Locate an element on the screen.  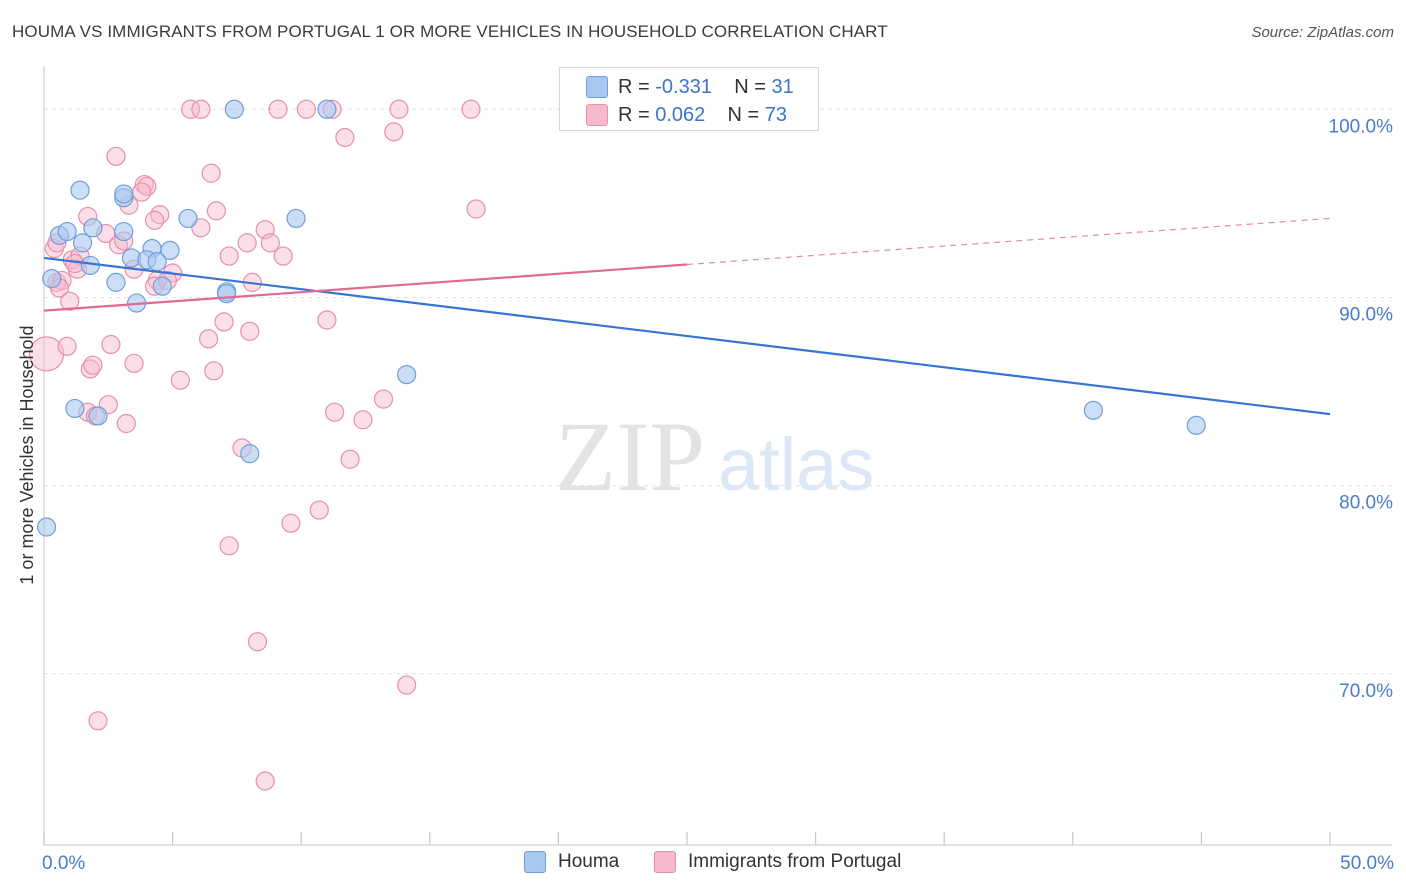
portugal-r-label: R = is located at coordinates (637, 115).